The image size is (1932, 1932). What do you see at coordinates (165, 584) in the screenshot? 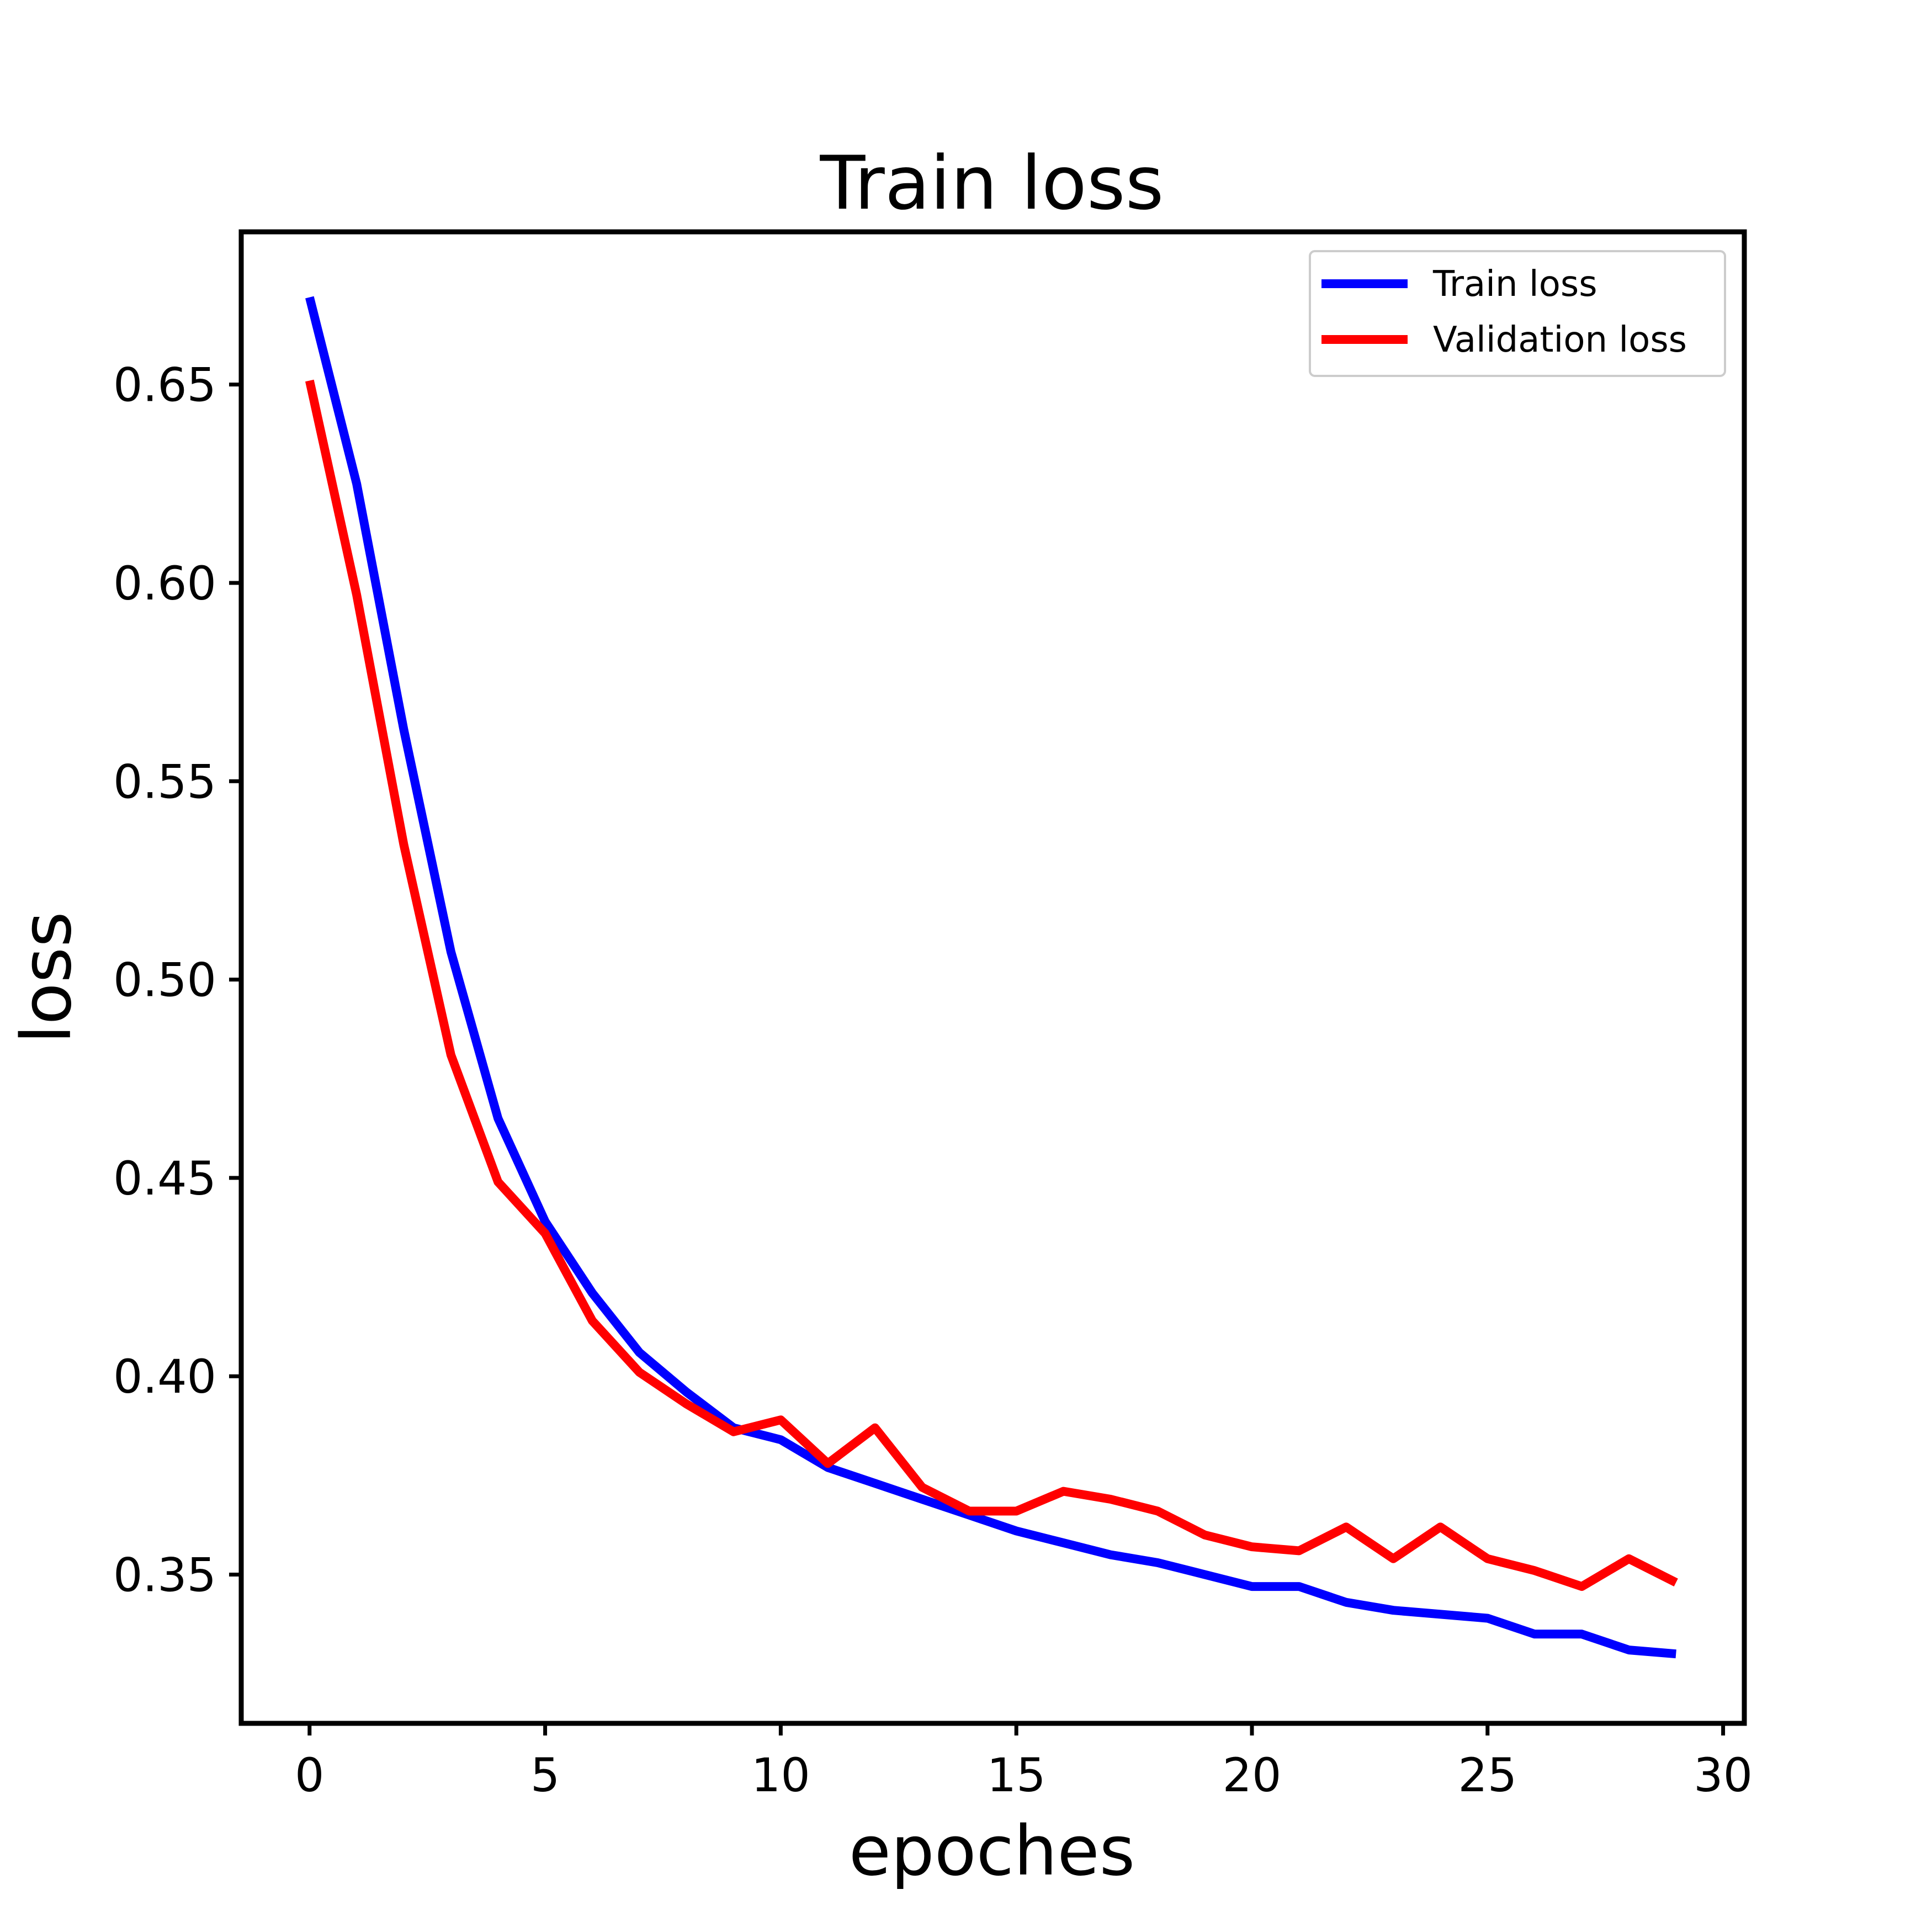
I see `y-tick-label: 0.60` at bounding box center [165, 584].